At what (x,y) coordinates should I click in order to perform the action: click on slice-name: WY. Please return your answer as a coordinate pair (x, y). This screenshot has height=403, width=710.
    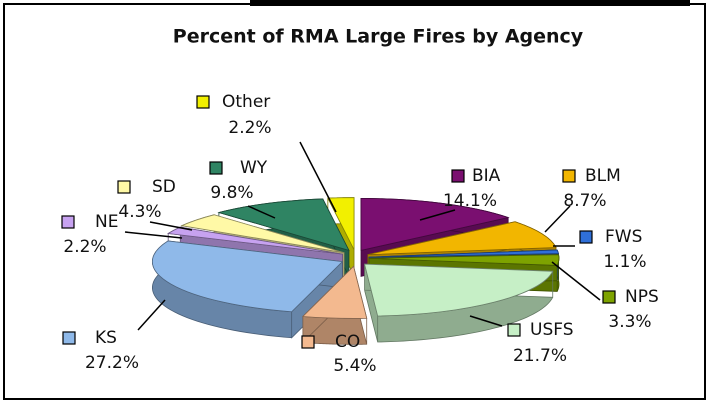
    Looking at the image, I should click on (254, 168).